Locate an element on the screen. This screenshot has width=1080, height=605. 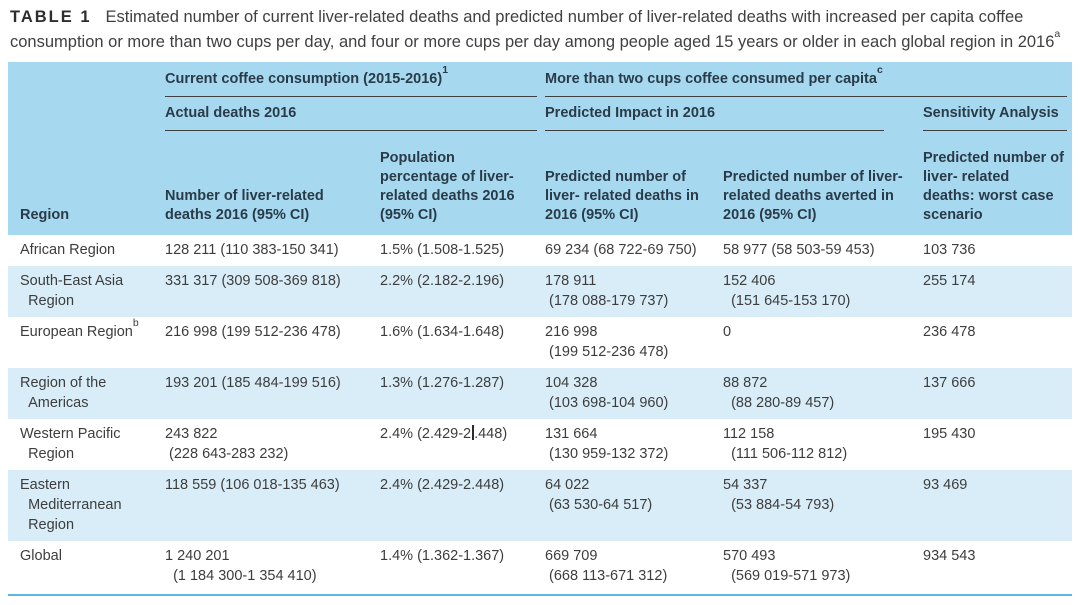
subheader-predicted-impact-label: Predicted Impact in 2016 is located at coordinates (714, 117).